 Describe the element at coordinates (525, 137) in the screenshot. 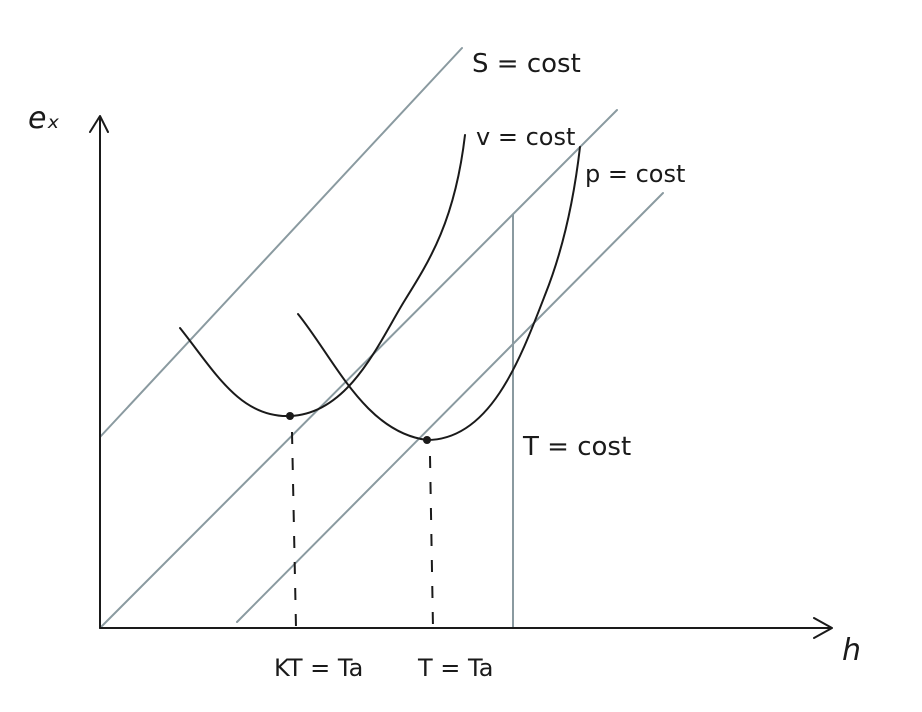

I see `volume-isoline-label: v = cost` at that location.